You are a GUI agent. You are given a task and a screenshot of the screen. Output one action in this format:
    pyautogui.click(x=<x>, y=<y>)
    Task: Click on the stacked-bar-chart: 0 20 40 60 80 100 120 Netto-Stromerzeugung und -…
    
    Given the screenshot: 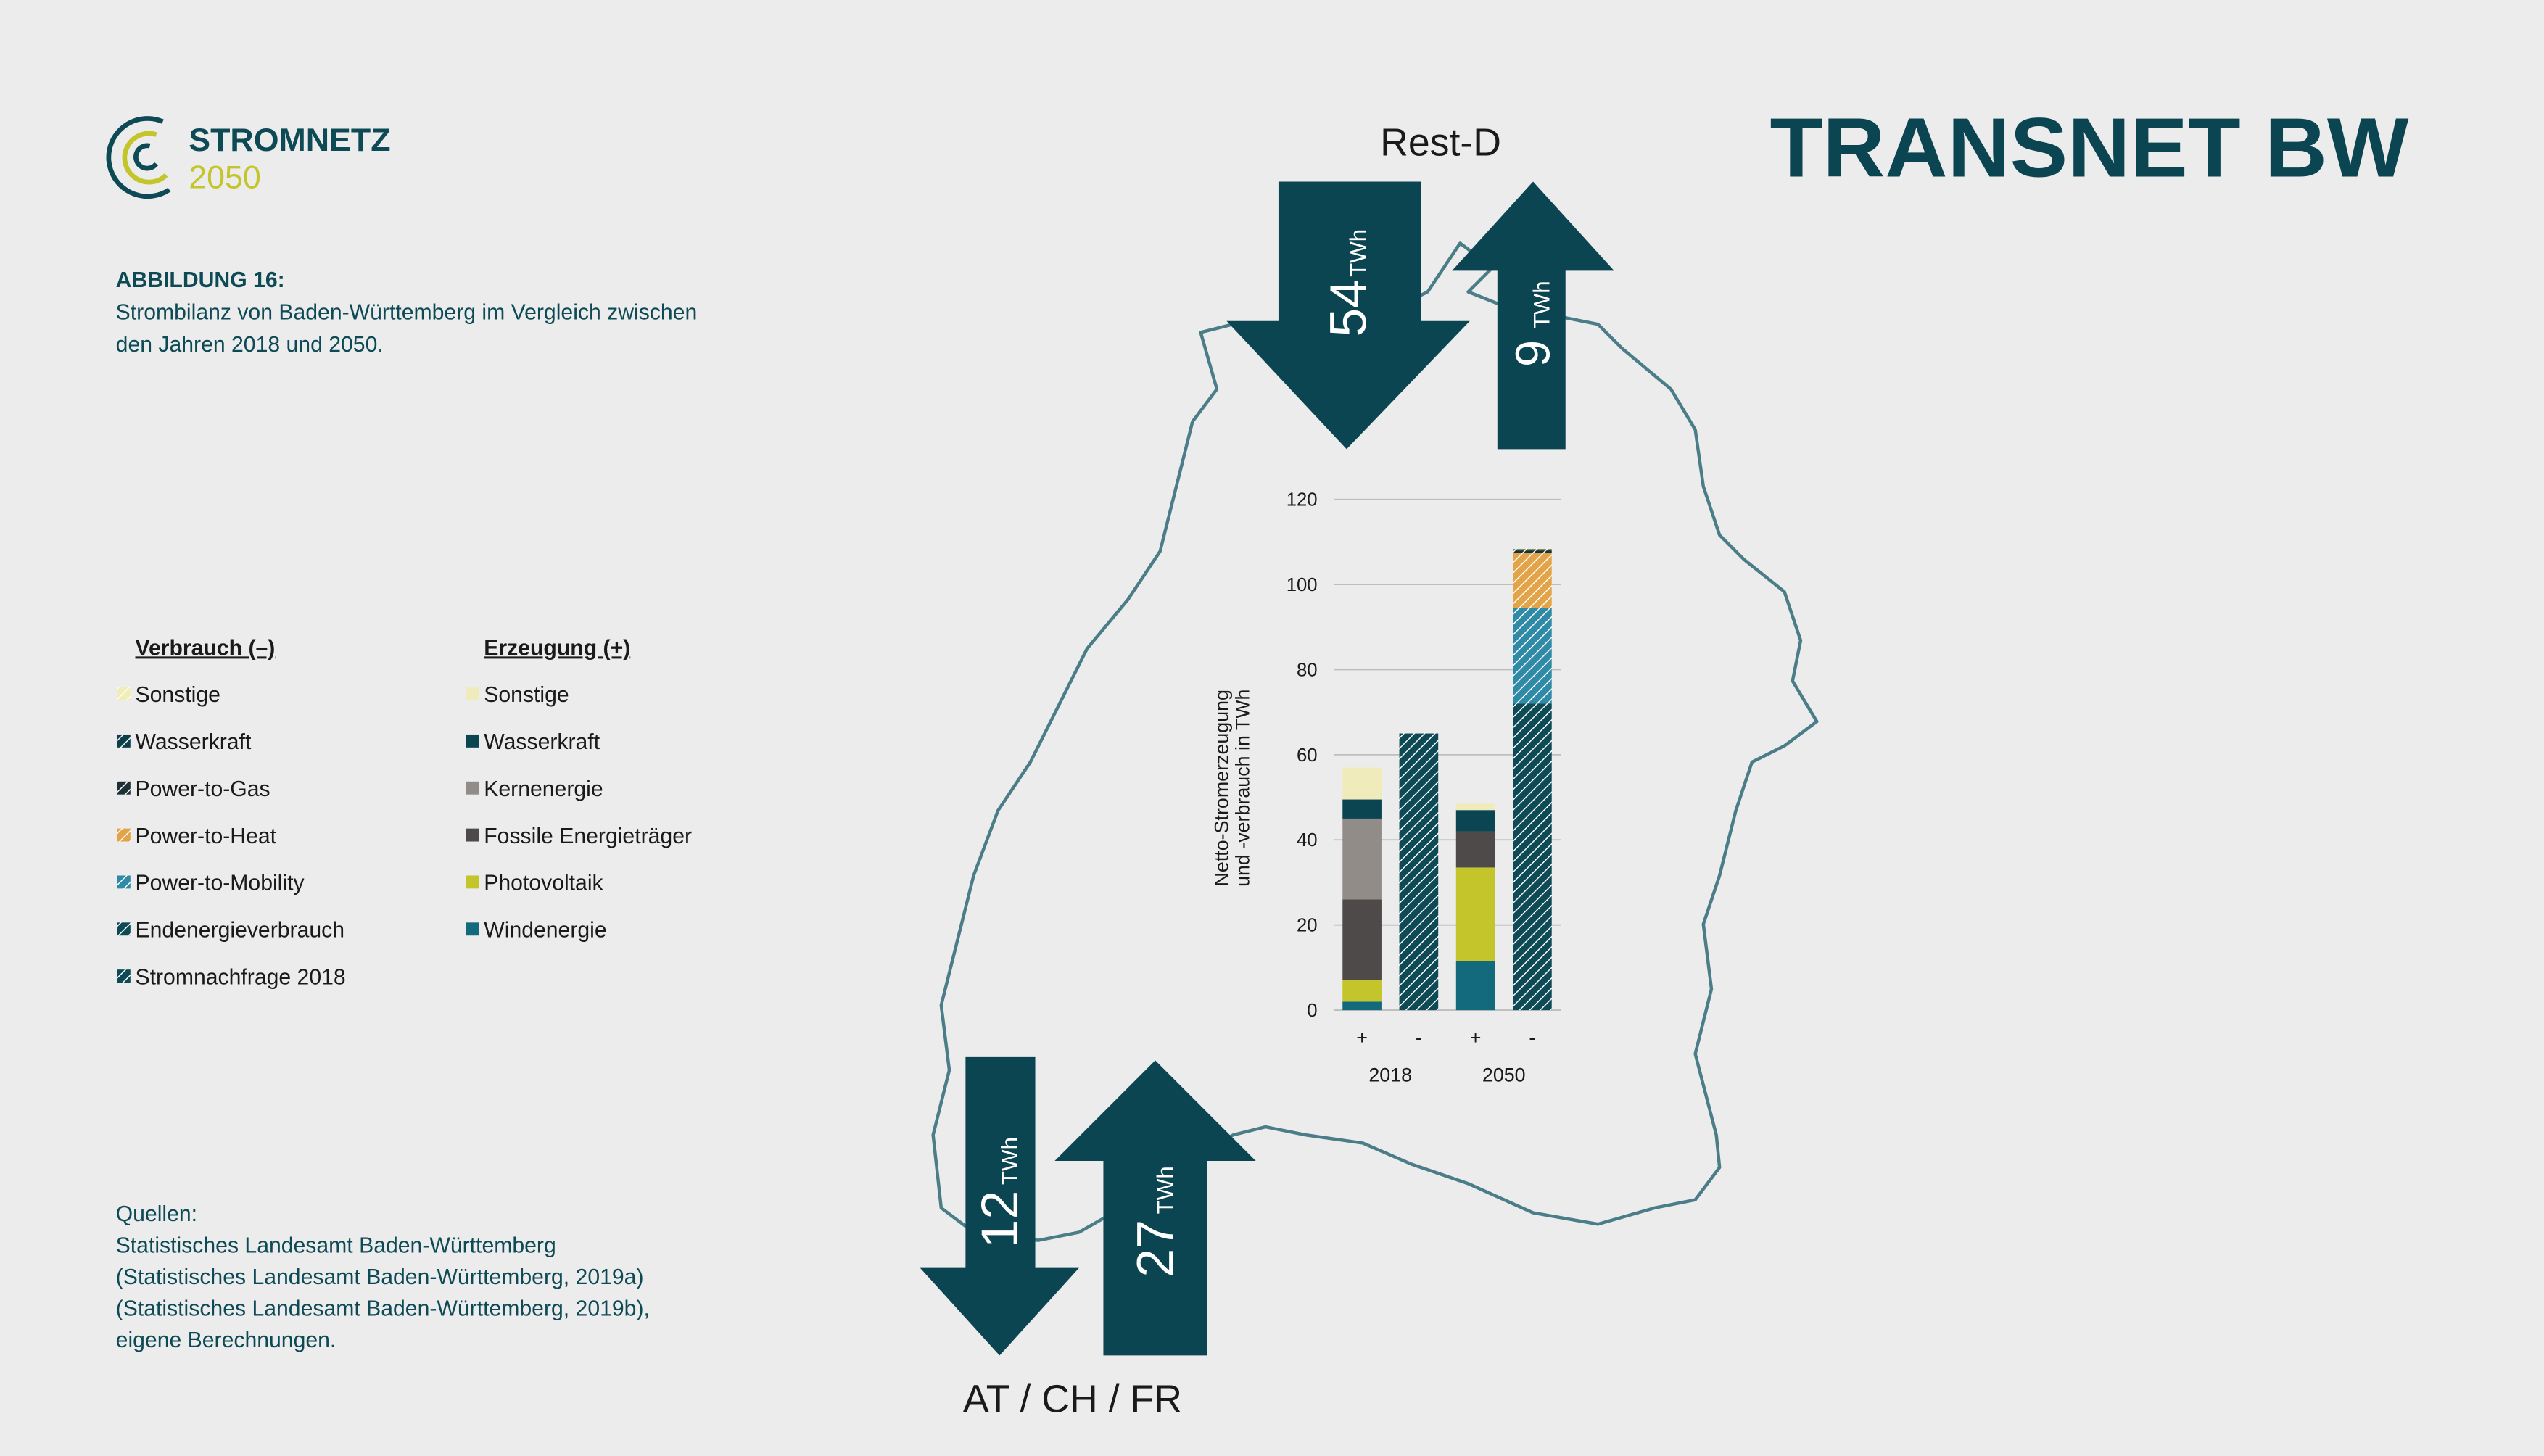 What is the action you would take?
    pyautogui.click(x=1386, y=788)
    